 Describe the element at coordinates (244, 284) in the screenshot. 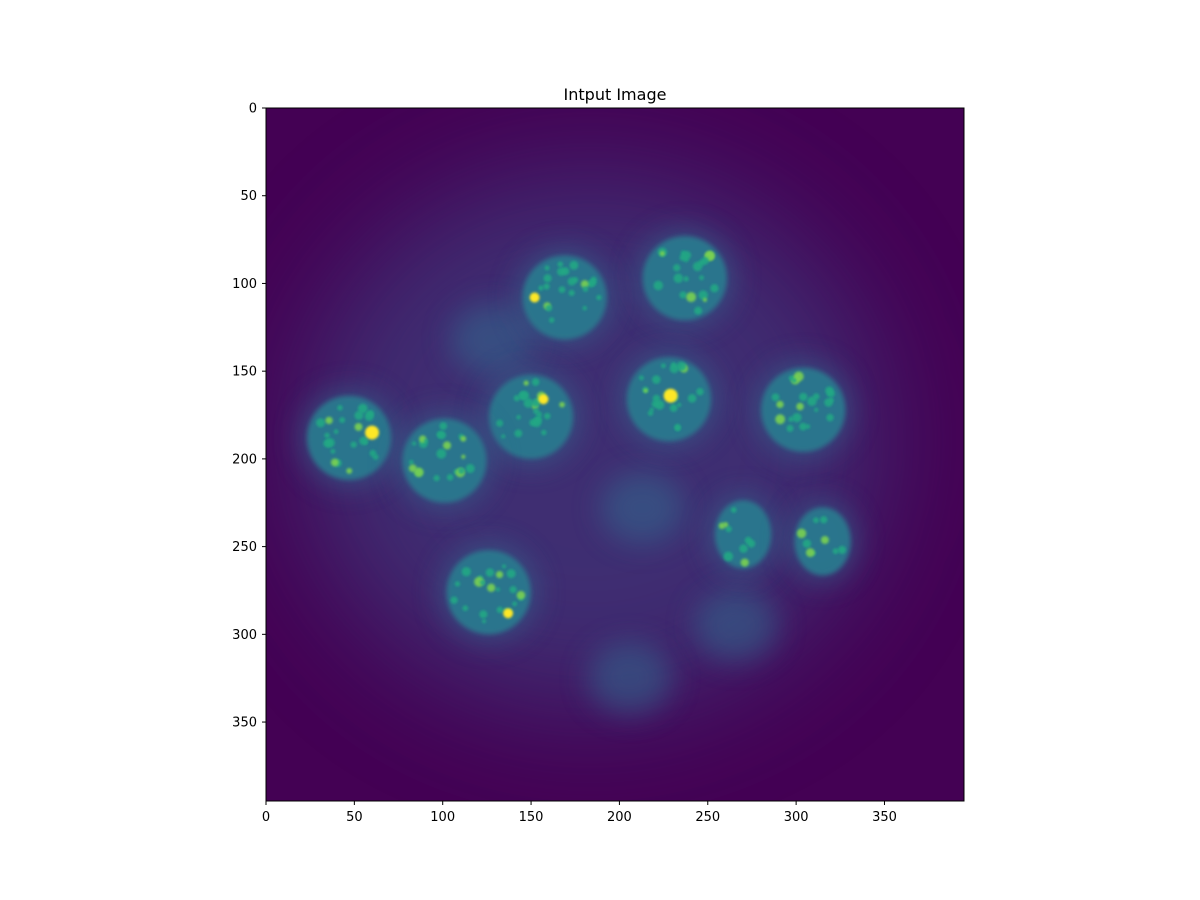

I see `y-tick-label: 100` at that location.